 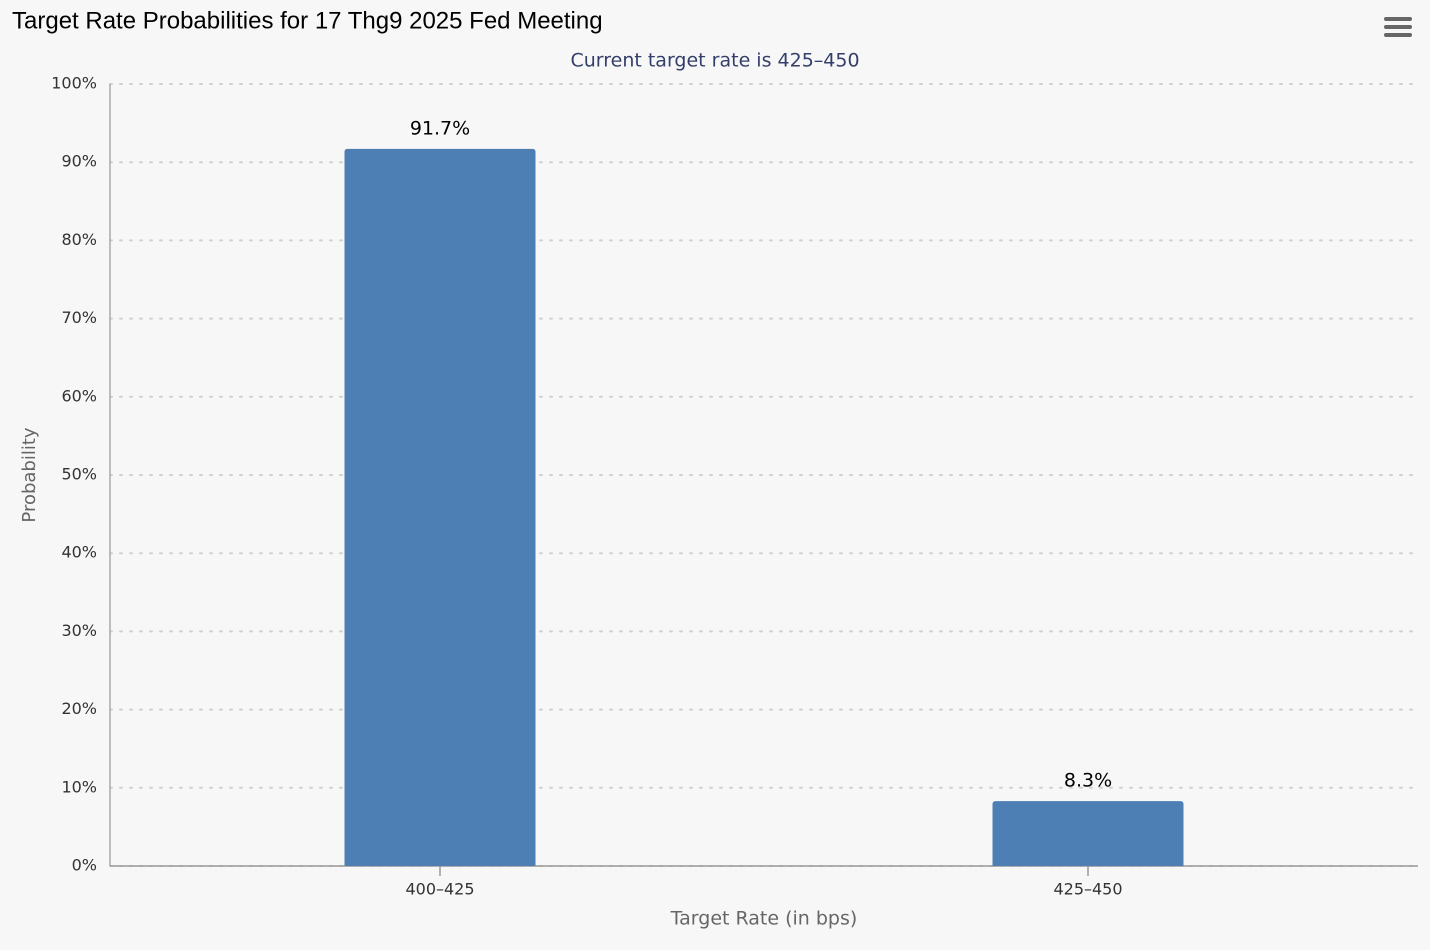 What do you see at coordinates (79, 474) in the screenshot?
I see `y-tick-label: 50%` at bounding box center [79, 474].